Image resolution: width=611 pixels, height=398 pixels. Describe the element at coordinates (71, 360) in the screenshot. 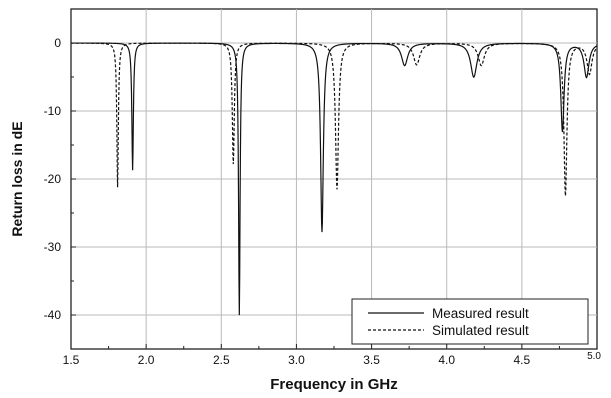

I see `x-tick-label: 1.5` at that location.